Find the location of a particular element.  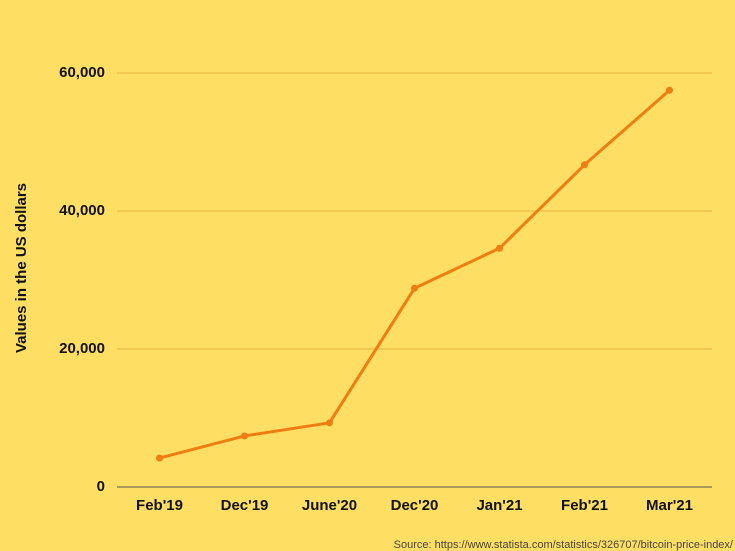

y-tick-label: 0 is located at coordinates (101, 486).